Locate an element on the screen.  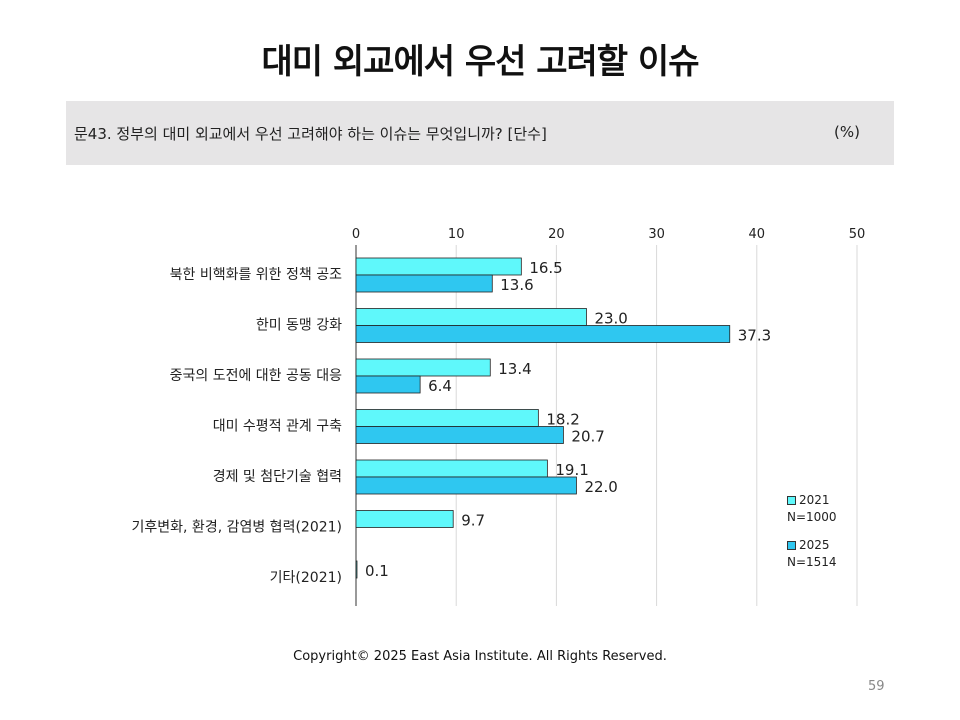
legend-item-2025: 2025 N=1514 is located at coordinates (812, 554).